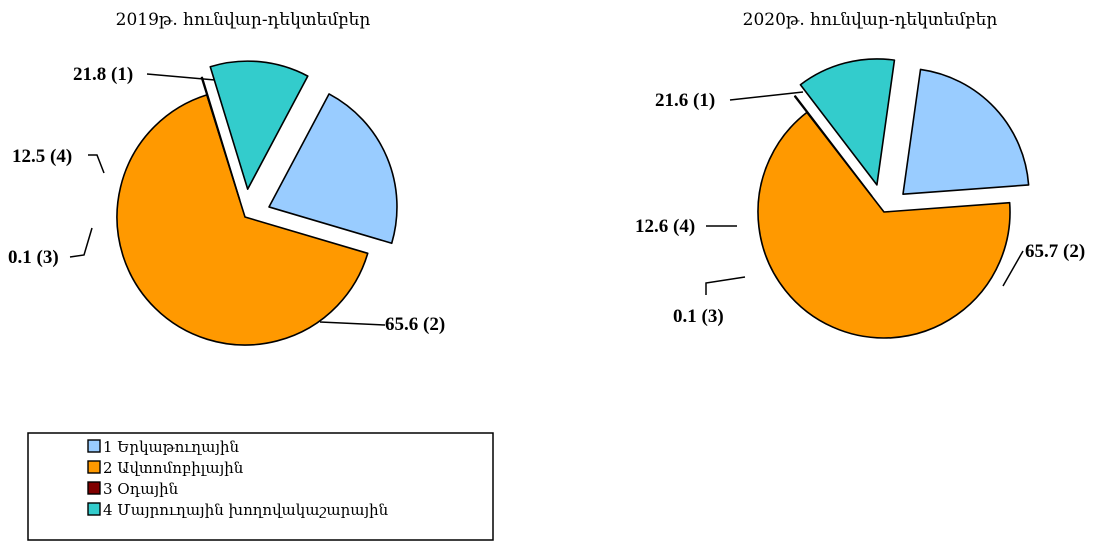  Describe the element at coordinates (685, 100) in the screenshot. I see `data-label-1: 21.6 (1)` at that location.